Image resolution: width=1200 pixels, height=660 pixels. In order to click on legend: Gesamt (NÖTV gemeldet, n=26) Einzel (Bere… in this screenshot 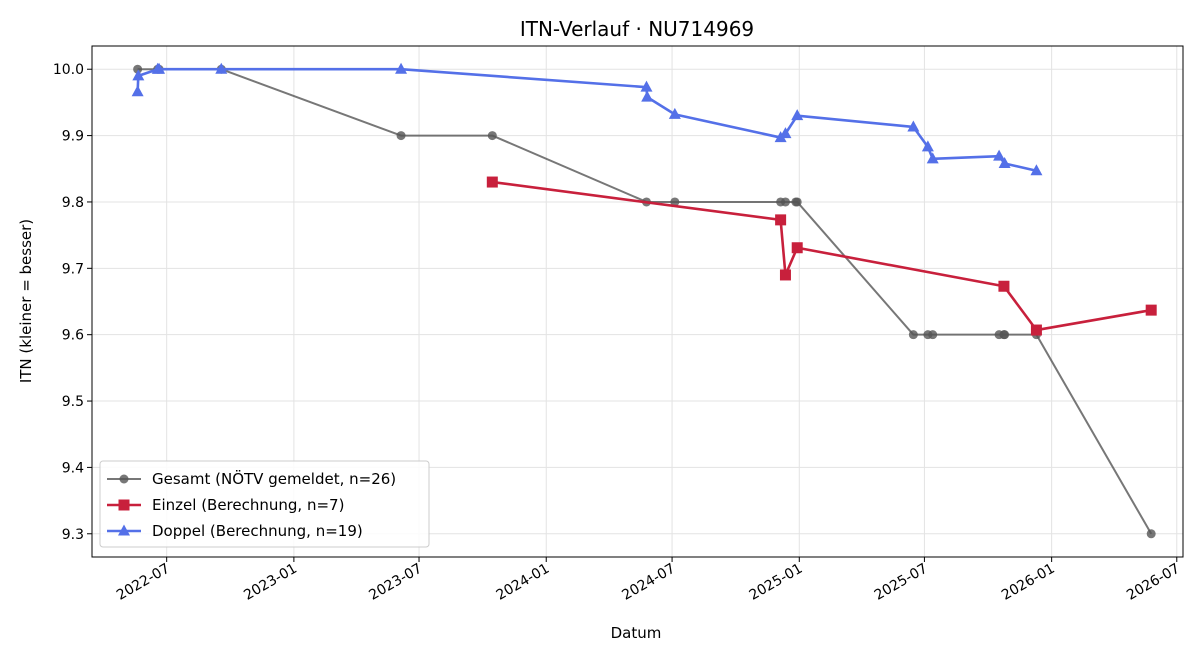, I will do `click(264, 504)`.